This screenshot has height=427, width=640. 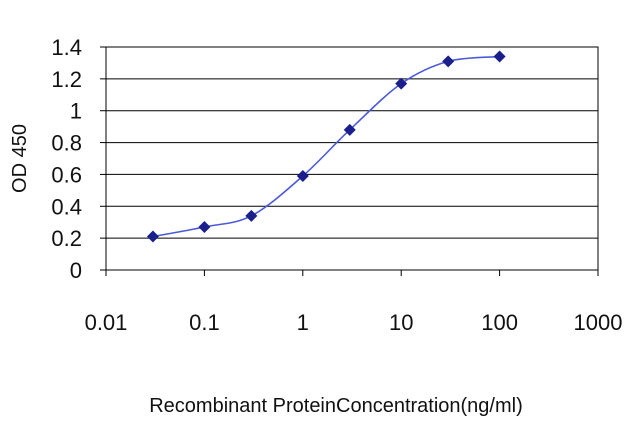 I want to click on y-tick-label: 0.2, so click(x=66, y=238).